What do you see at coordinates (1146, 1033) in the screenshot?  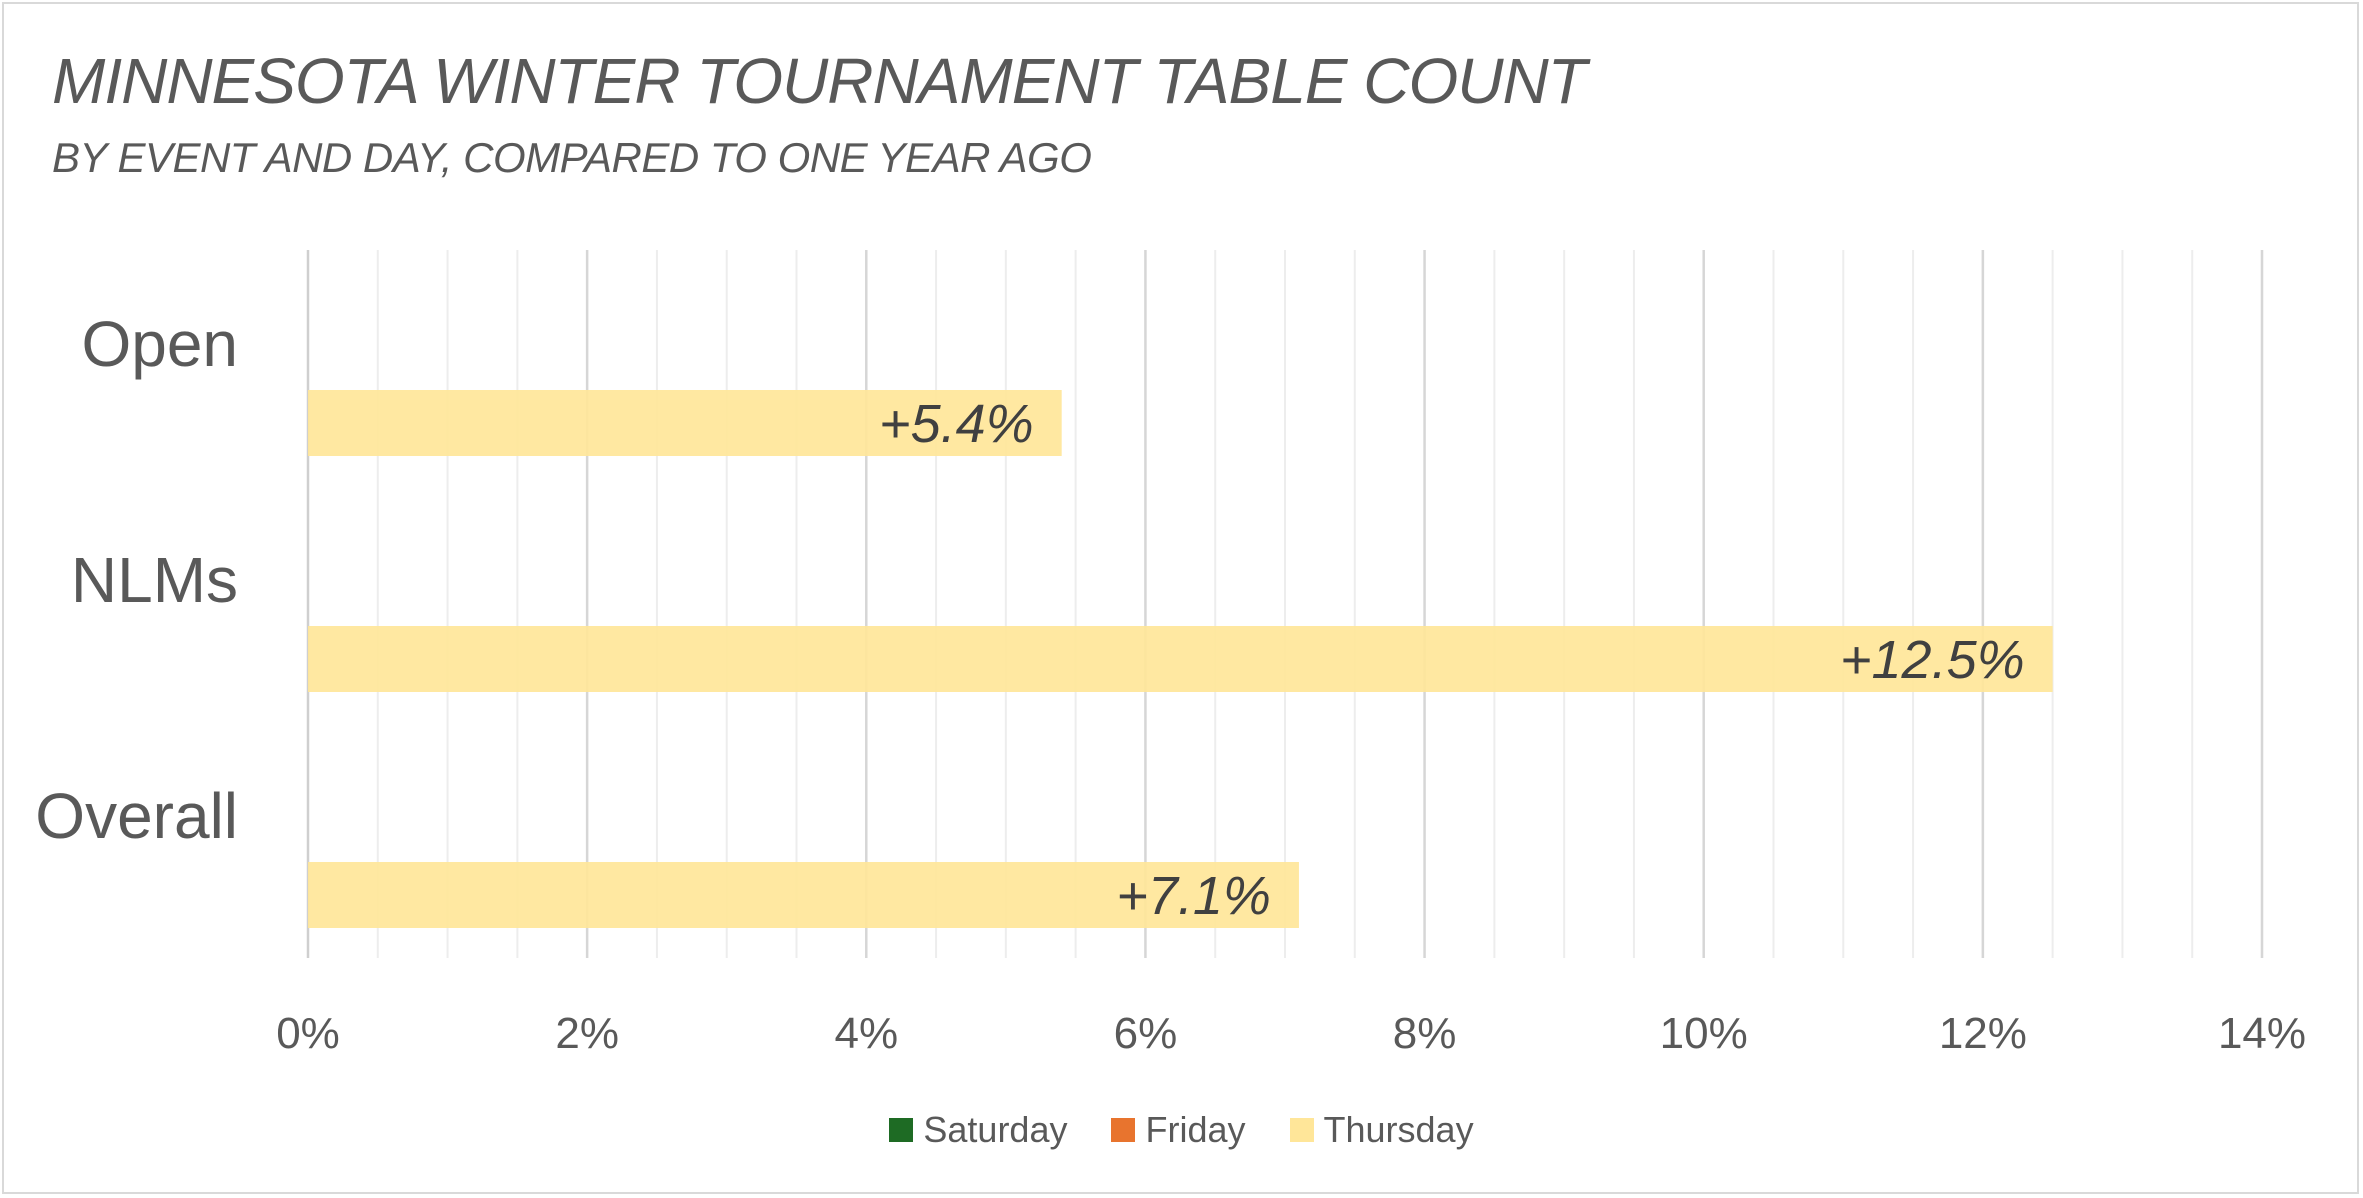 I see `x-tick-label: 6%` at bounding box center [1146, 1033].